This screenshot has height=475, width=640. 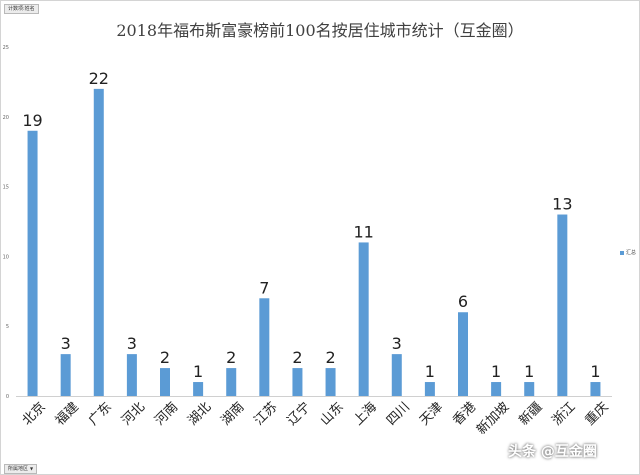 I want to click on y-tick-label: 10, so click(x=6, y=257).